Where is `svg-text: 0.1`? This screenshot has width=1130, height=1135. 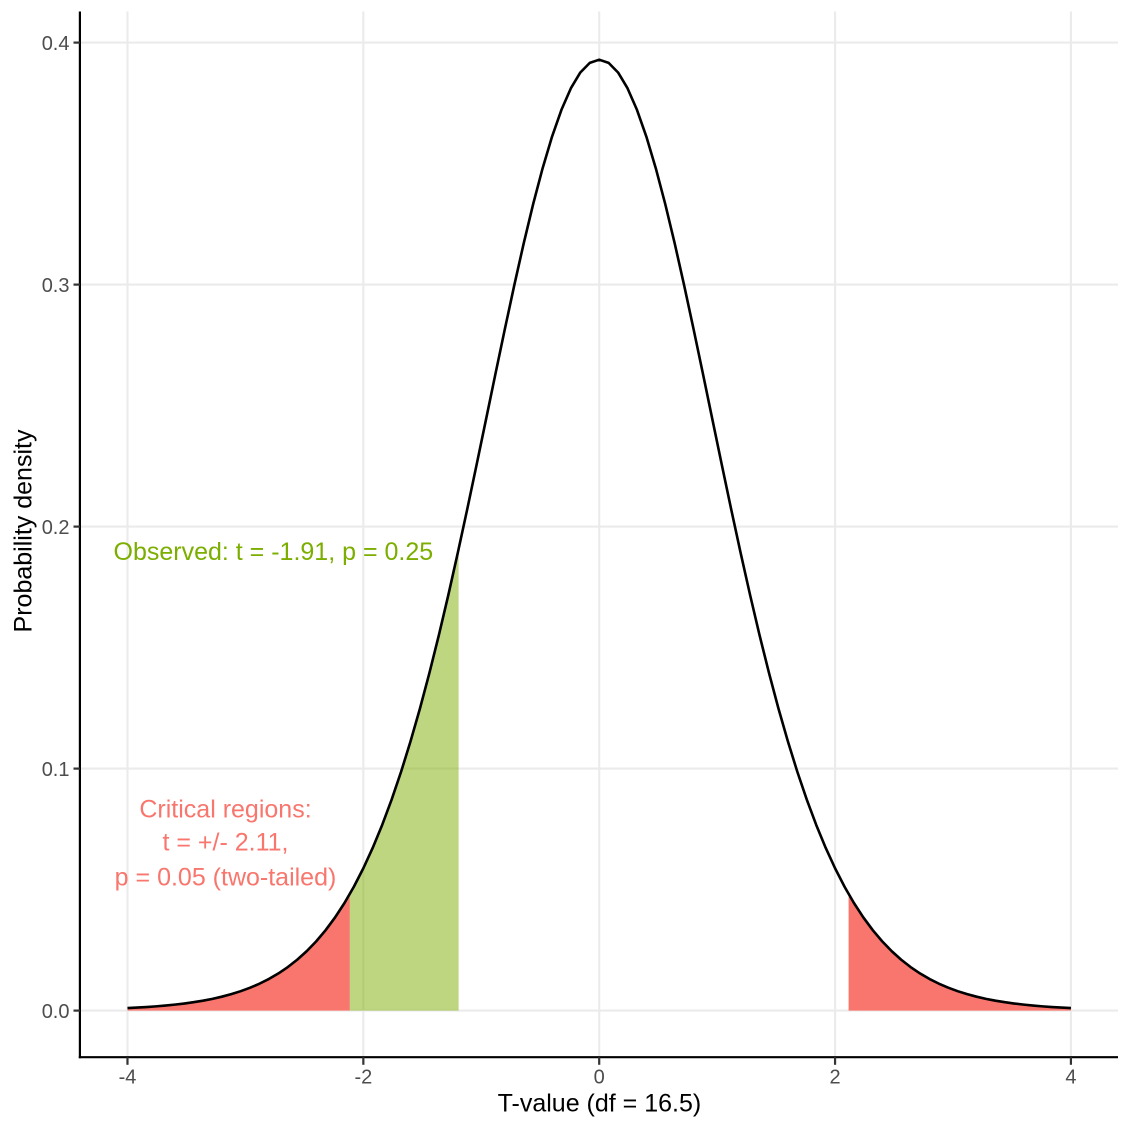
svg-text: 0.1 is located at coordinates (56, 770).